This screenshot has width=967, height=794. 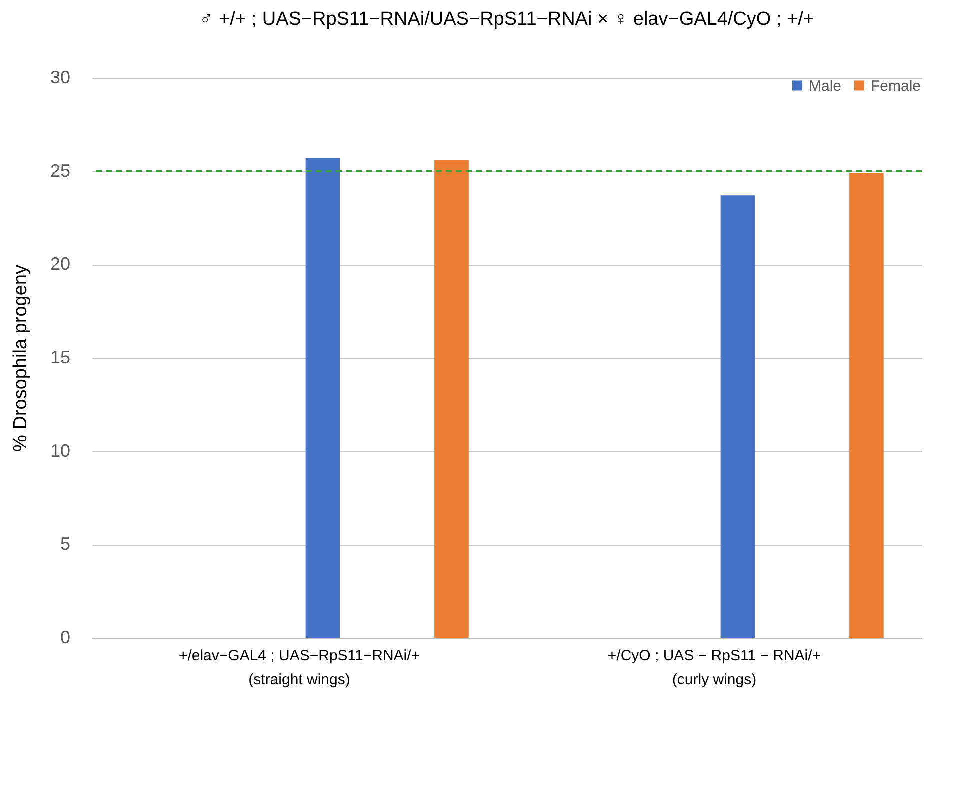 What do you see at coordinates (21, 358) in the screenshot?
I see `y-axis-title: % Drosophila progeny` at bounding box center [21, 358].